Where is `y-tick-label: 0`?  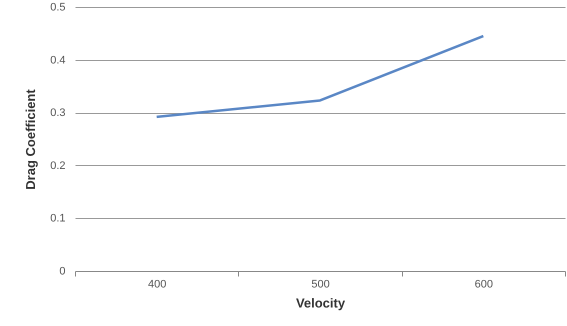
y-tick-label: 0 is located at coordinates (62, 272).